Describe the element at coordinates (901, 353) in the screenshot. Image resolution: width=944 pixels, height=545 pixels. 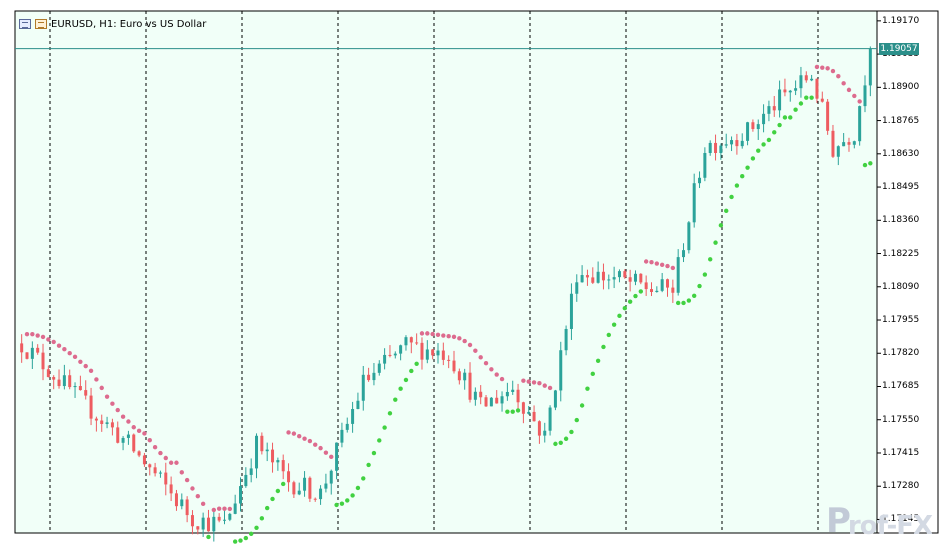
I see `price-axis-label: 1.17820` at that location.